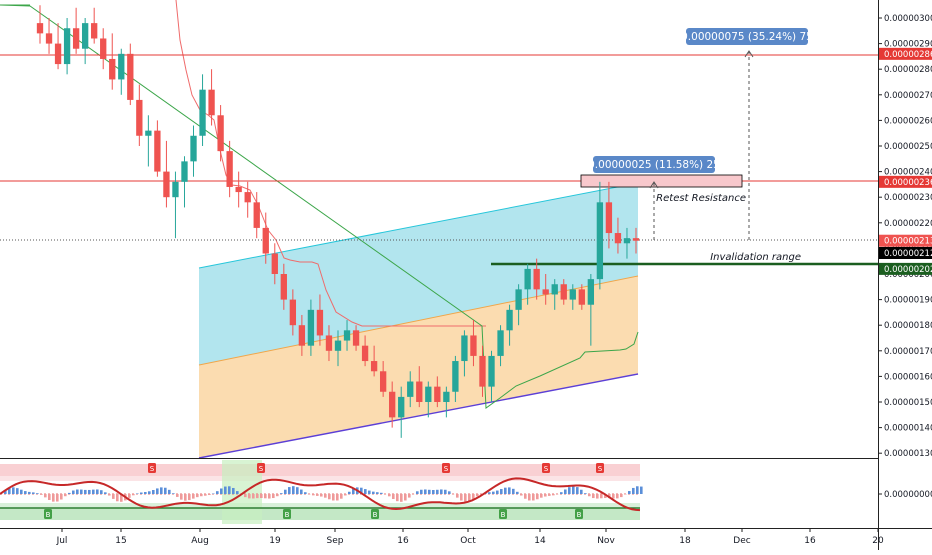 Image resolution: width=932 pixels, height=555 pixels. Describe the element at coordinates (908, 454) in the screenshot. I see `price-tick-label: 0.00000130` at that location.